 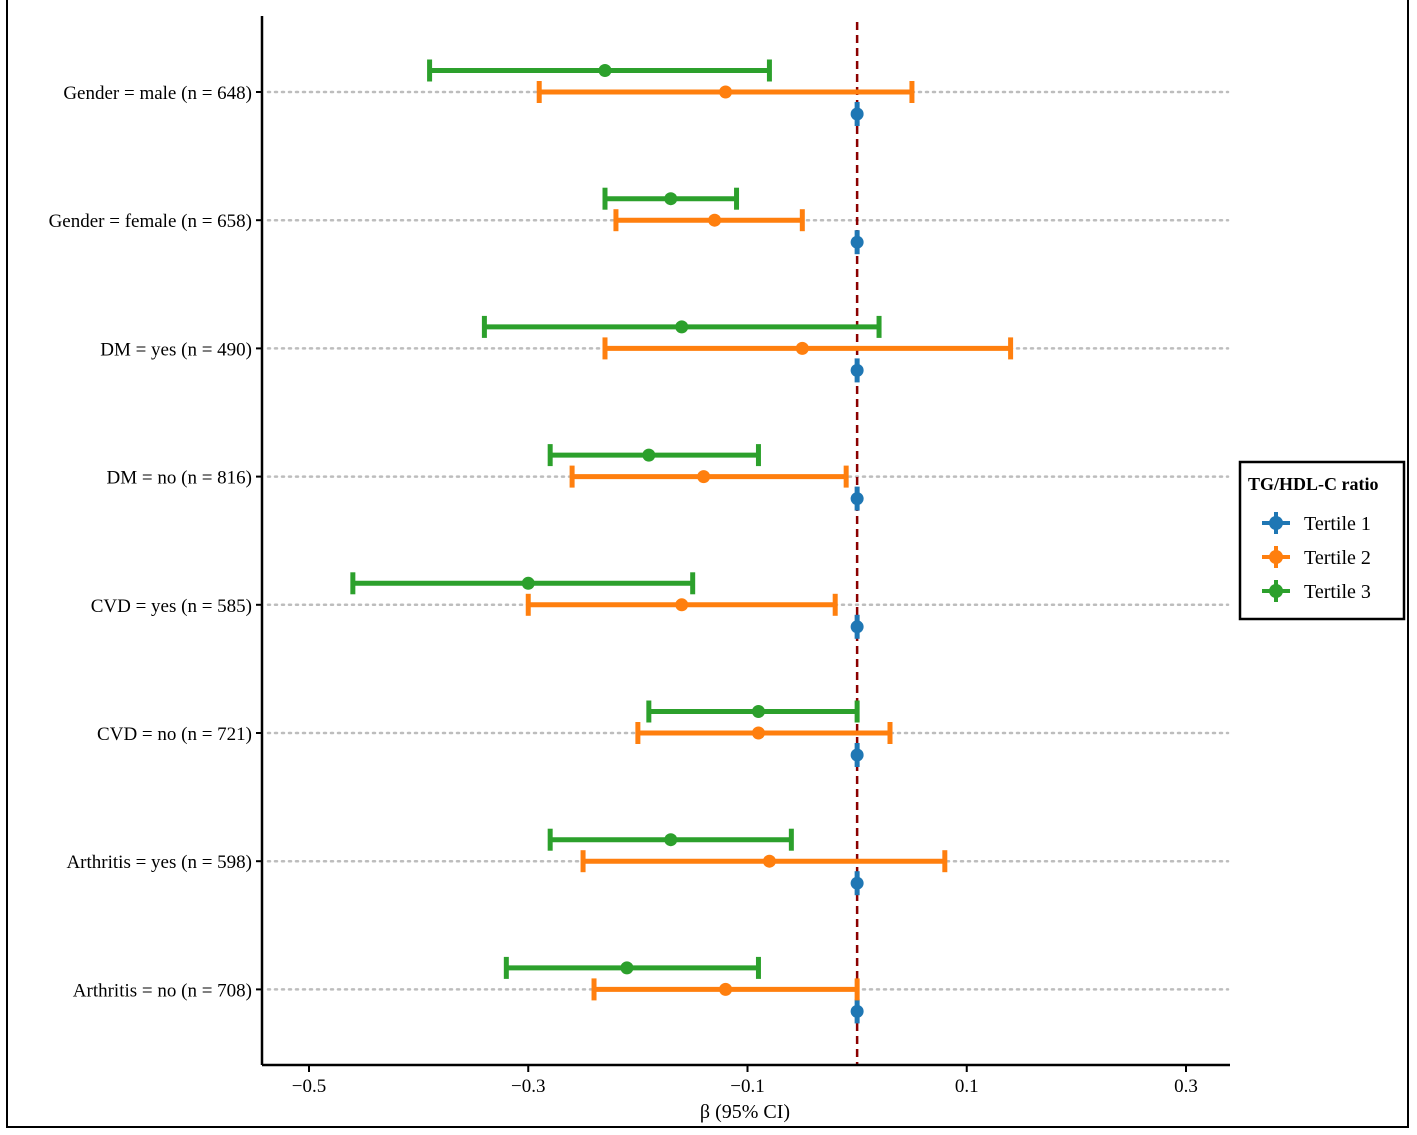 I want to click on legend-item: Tertile 2, so click(x=1316, y=557).